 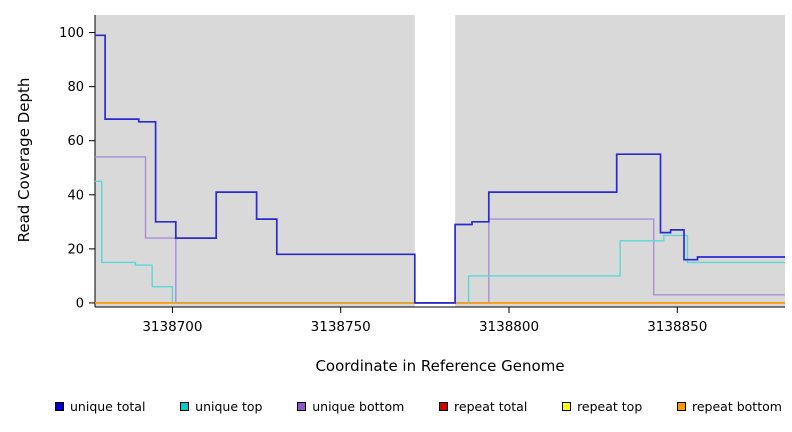 What do you see at coordinates (737, 406) in the screenshot?
I see `legend-label: repeat bottom` at bounding box center [737, 406].